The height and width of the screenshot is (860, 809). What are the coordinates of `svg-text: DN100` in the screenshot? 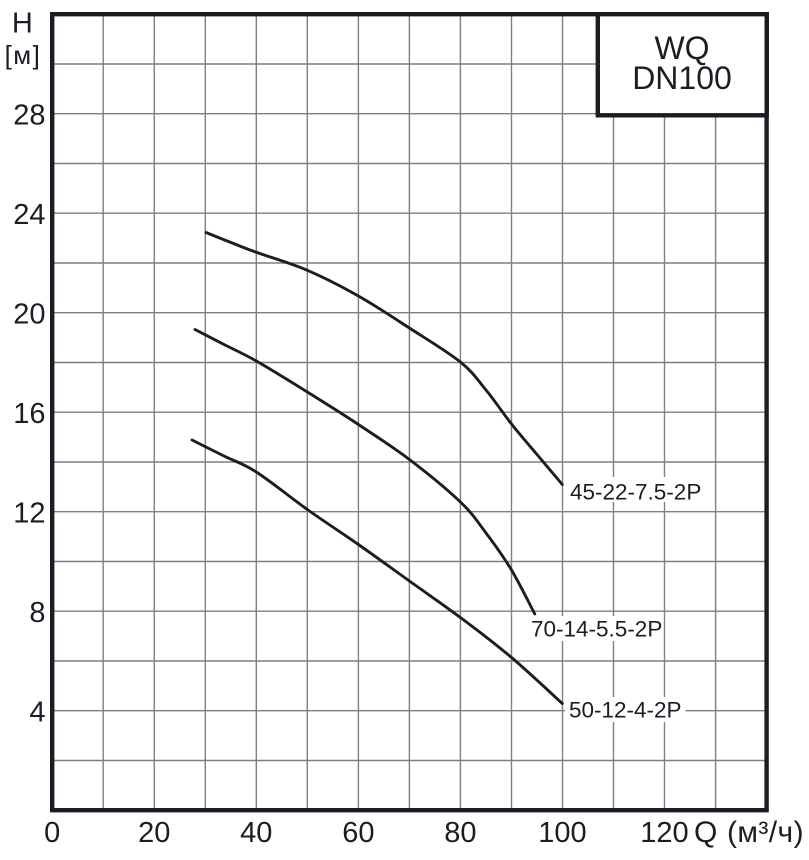 It's located at (682, 78).